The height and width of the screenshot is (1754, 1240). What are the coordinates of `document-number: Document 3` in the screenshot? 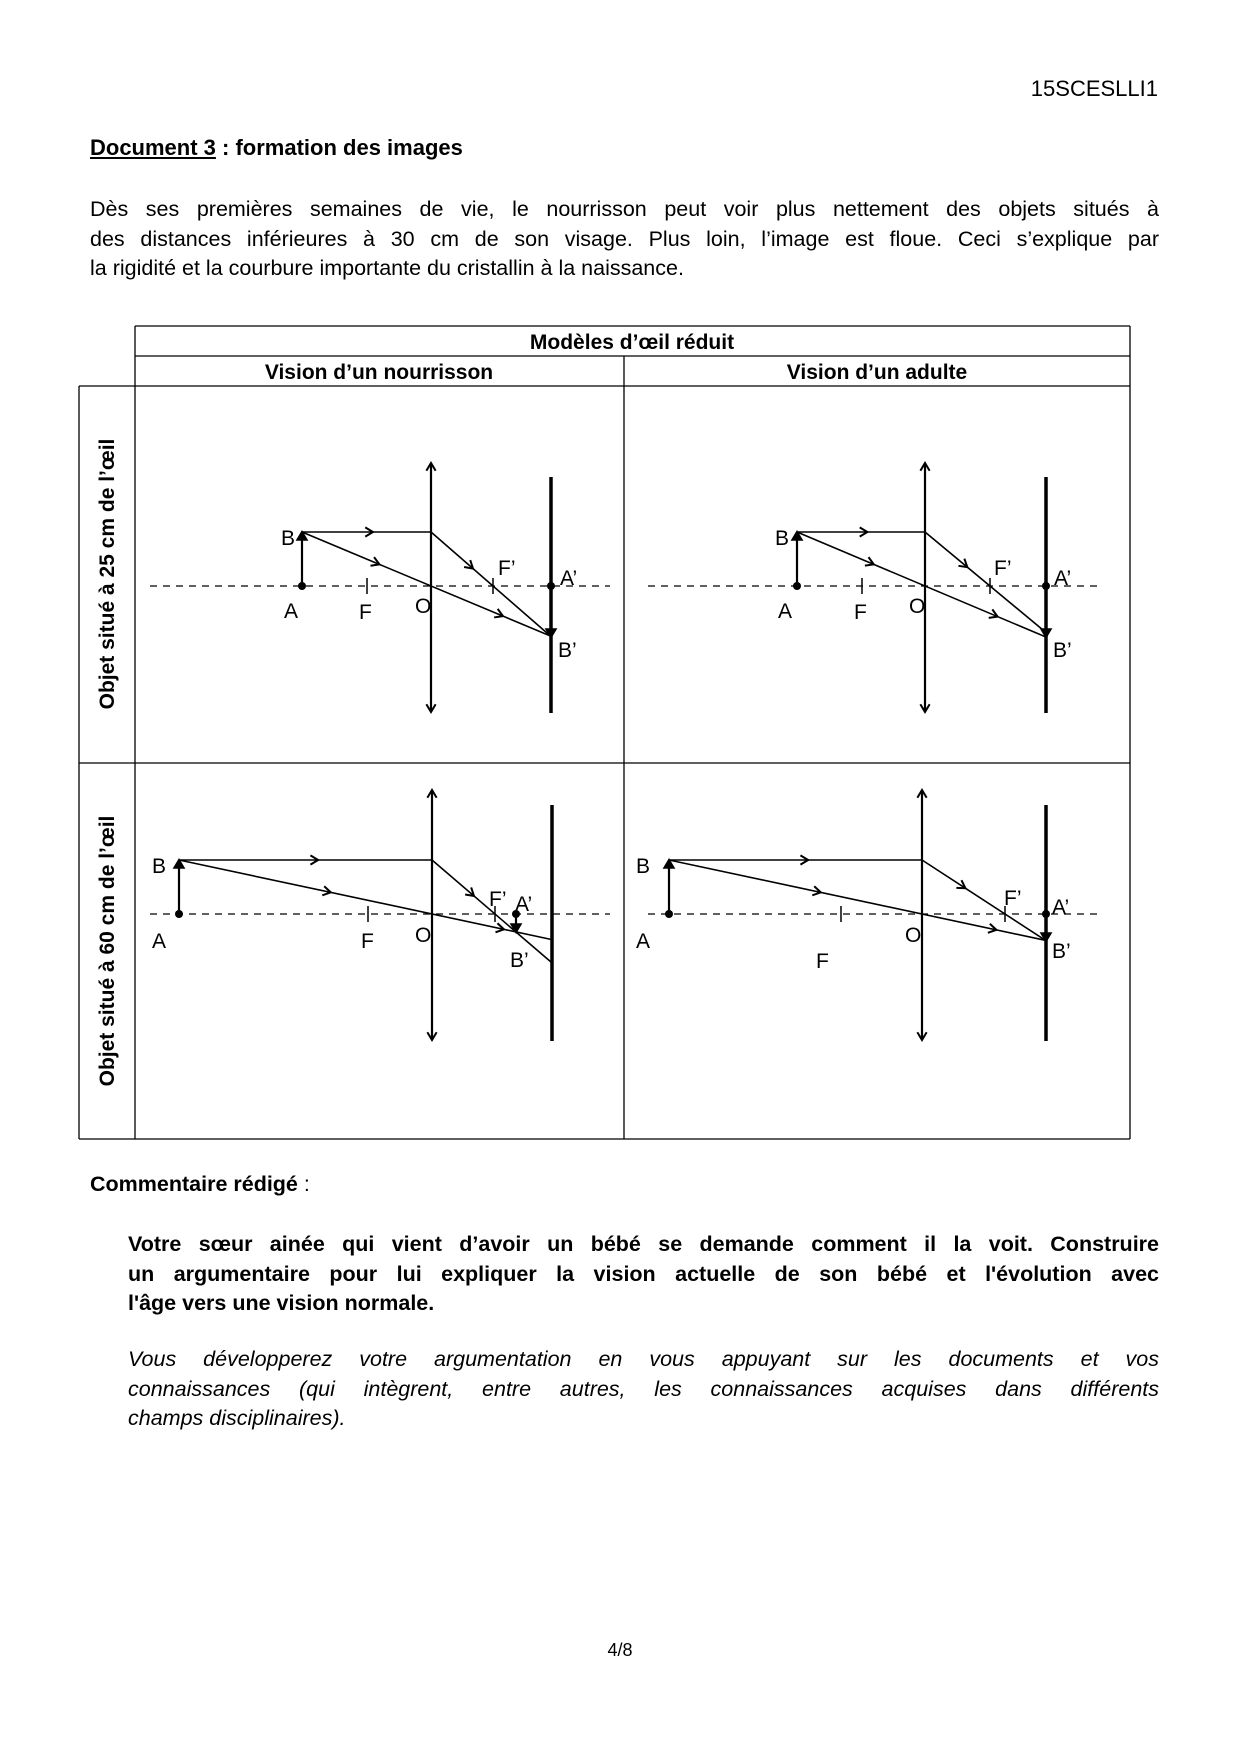 It's located at (153, 147).